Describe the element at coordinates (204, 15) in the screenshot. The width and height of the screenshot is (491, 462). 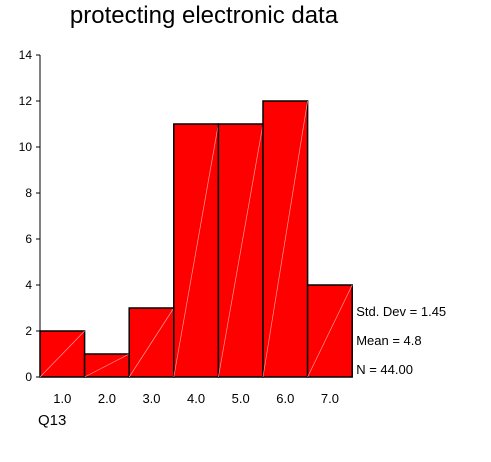
I see `chart-title: protecting electronic data` at that location.